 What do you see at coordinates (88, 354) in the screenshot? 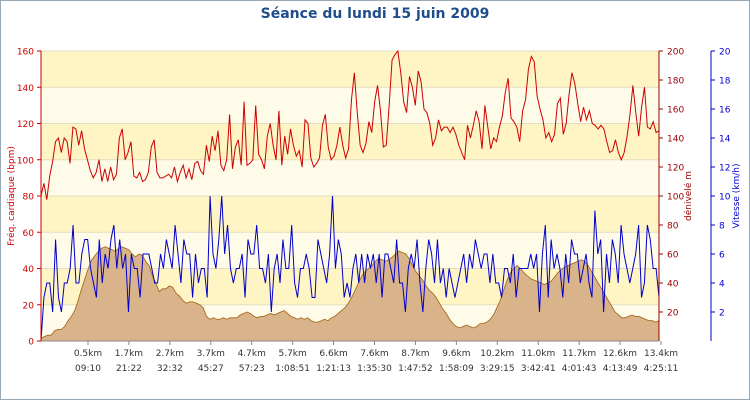
I see `x-distance-label: 0.5km` at bounding box center [88, 354].